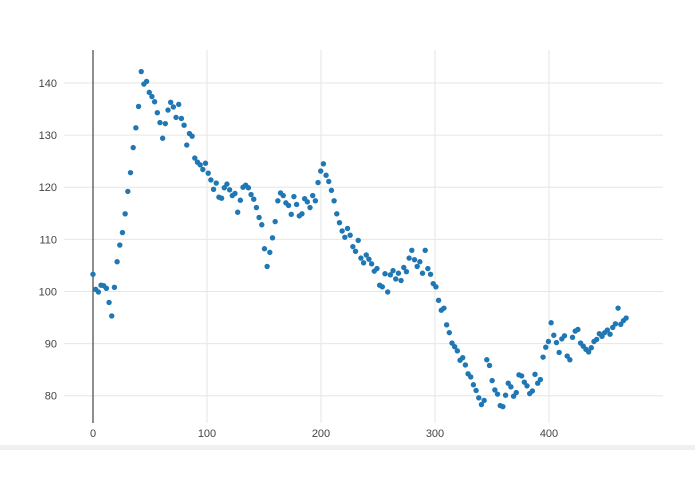 This screenshot has height=494, width=695. Describe the element at coordinates (48, 136) in the screenshot. I see `y-tick-label: 130` at that location.